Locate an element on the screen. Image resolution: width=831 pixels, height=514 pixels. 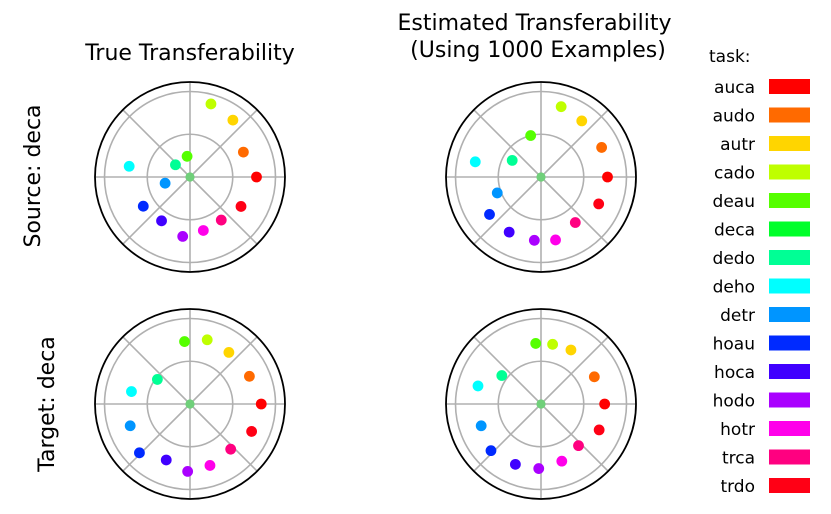
legend-swatch-hodo is located at coordinates (789, 400).